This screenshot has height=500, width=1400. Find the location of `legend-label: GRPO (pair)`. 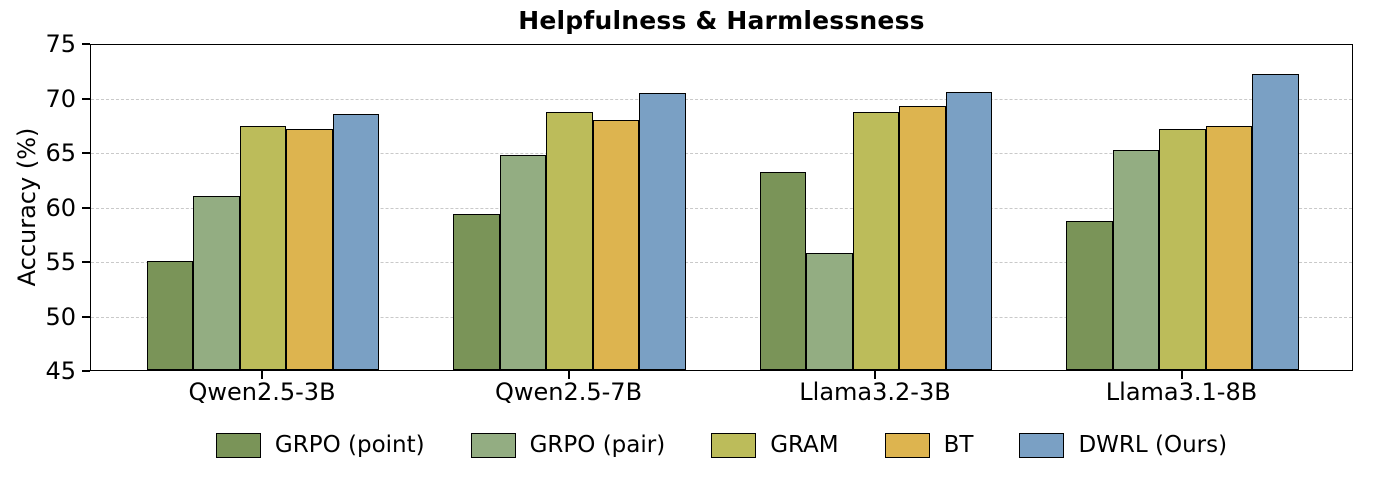

legend-label: GRPO (pair) is located at coordinates (597, 445).